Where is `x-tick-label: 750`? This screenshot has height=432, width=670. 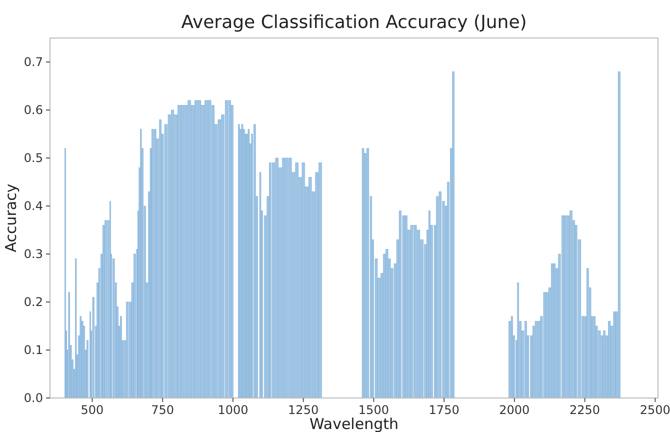
x-tick-label: 750 is located at coordinates (162, 410).